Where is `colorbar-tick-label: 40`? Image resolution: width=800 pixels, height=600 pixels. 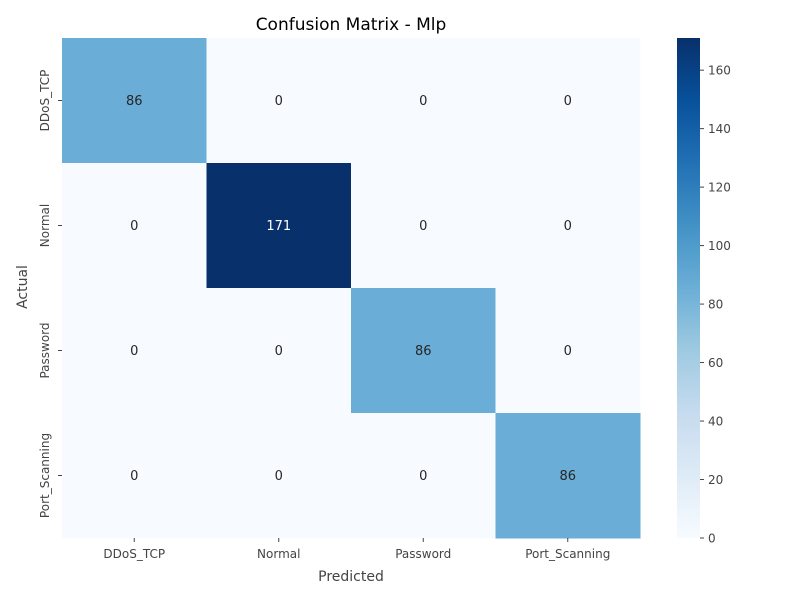 colorbar-tick-label: 40 is located at coordinates (715, 422).